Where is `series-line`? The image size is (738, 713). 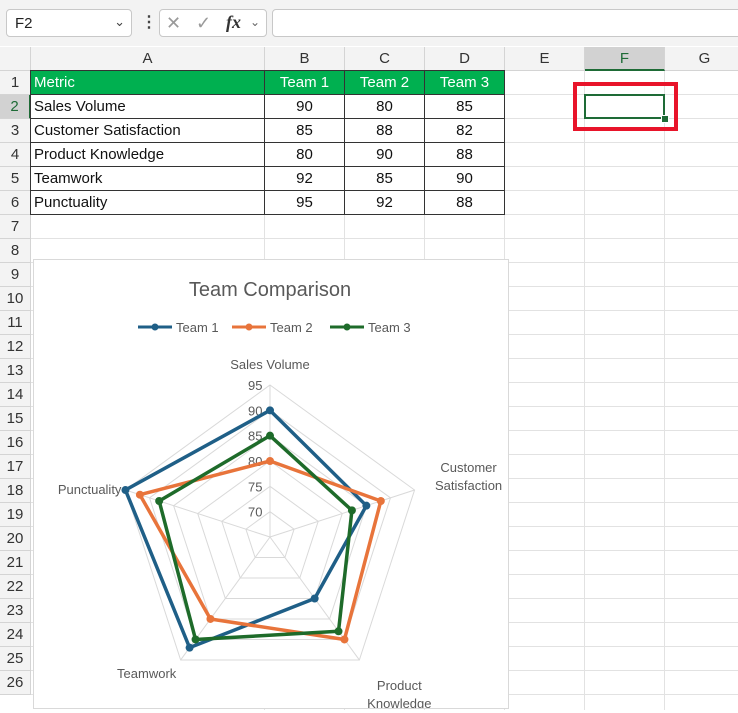
series-line is located at coordinates (260, 550).